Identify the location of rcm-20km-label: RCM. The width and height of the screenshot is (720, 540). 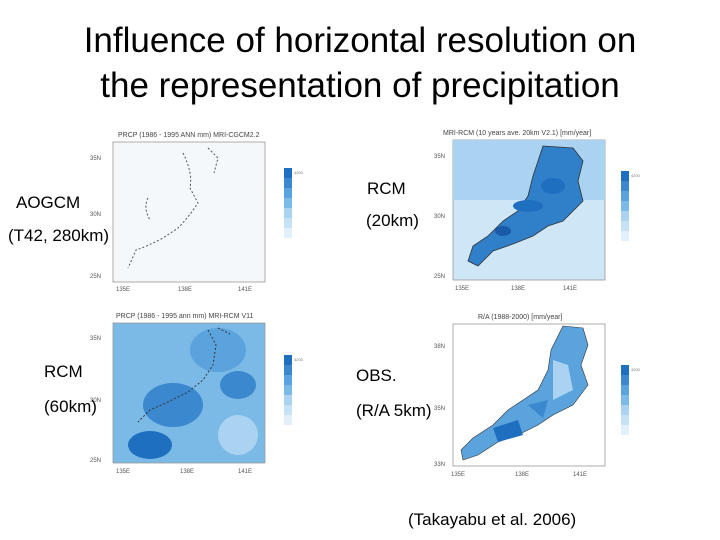
(386, 188).